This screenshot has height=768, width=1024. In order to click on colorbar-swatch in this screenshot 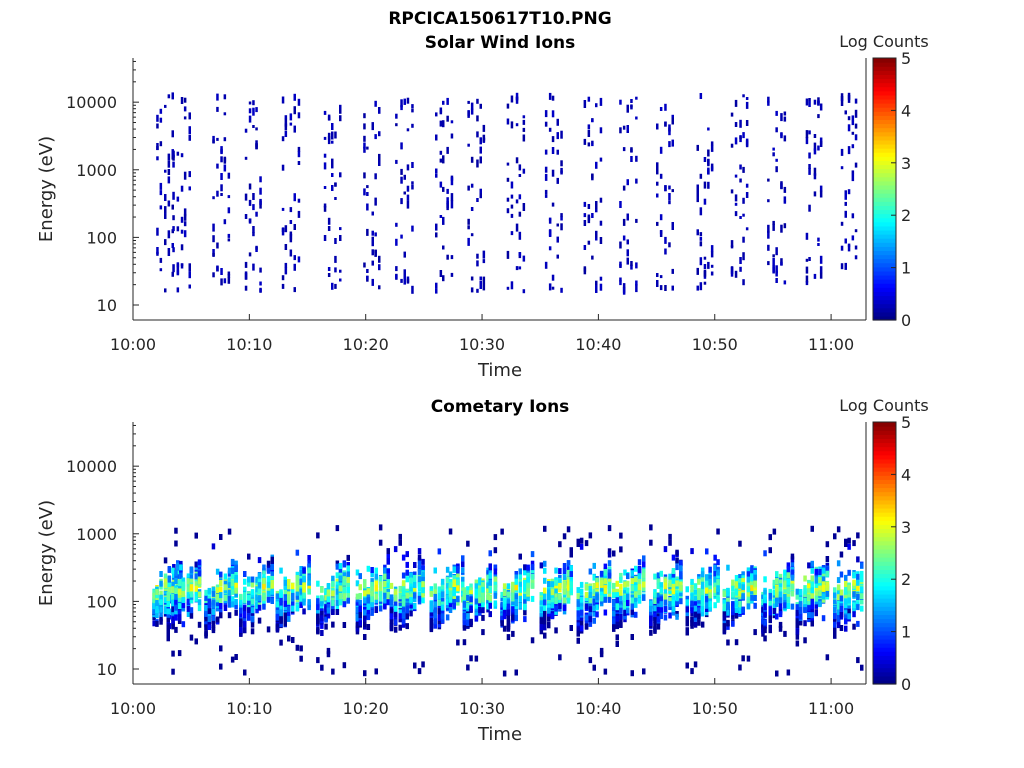, I will do `click(884, 77)`.